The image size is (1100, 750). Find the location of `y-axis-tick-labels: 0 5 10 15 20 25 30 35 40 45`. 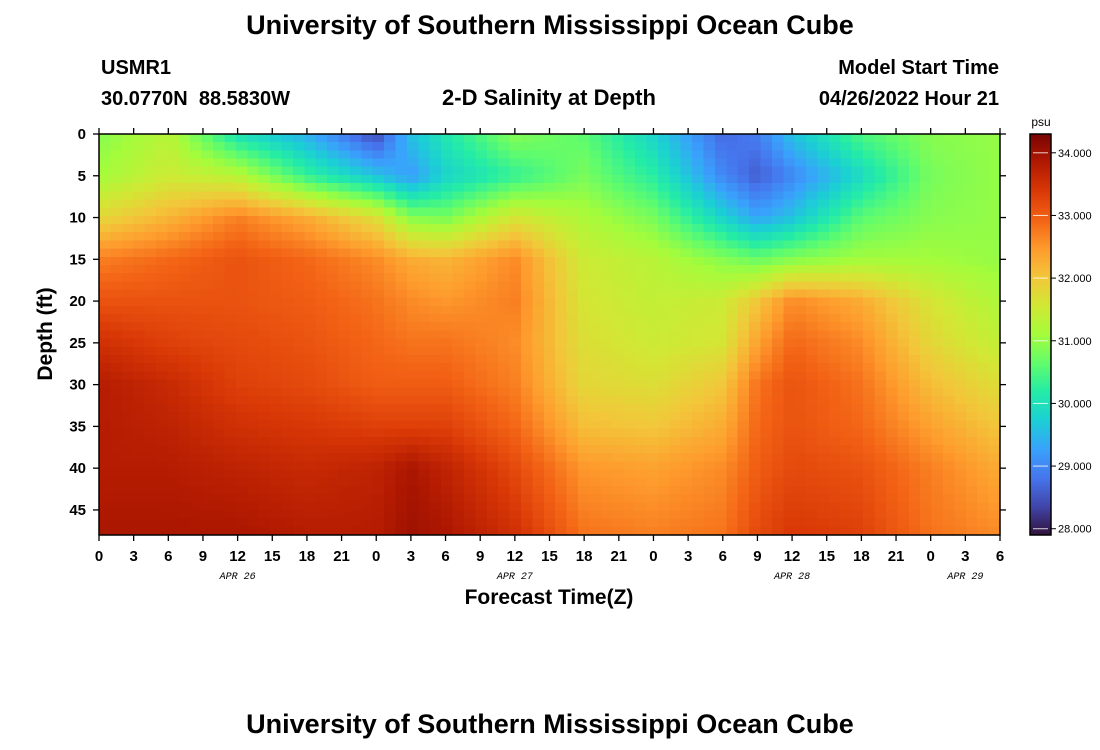

y-axis-tick-labels: 0 5 10 15 20 25 30 35 40 45 is located at coordinates (77, 322).